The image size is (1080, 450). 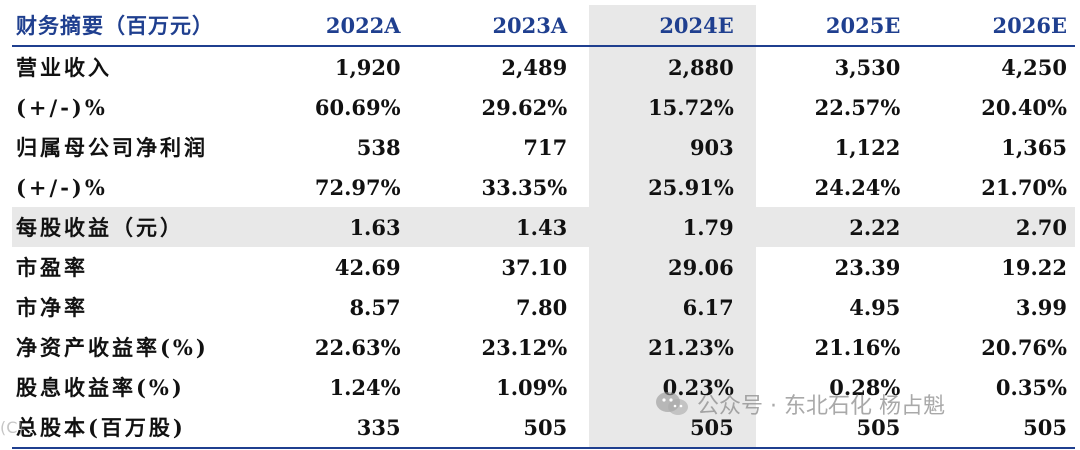 I want to click on cell-value: 538, so click(x=378, y=147).